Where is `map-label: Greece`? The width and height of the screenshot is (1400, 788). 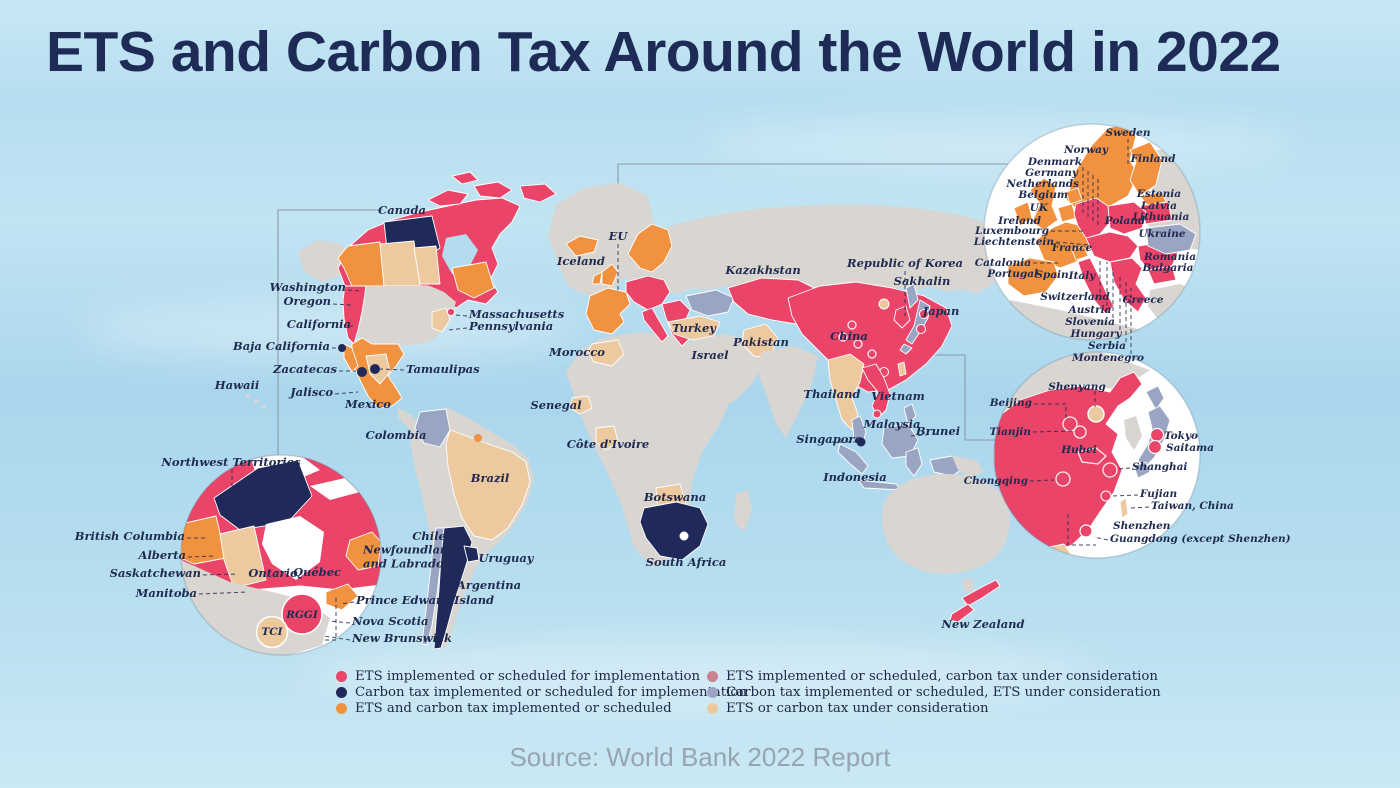
map-label: Greece is located at coordinates (1143, 299).